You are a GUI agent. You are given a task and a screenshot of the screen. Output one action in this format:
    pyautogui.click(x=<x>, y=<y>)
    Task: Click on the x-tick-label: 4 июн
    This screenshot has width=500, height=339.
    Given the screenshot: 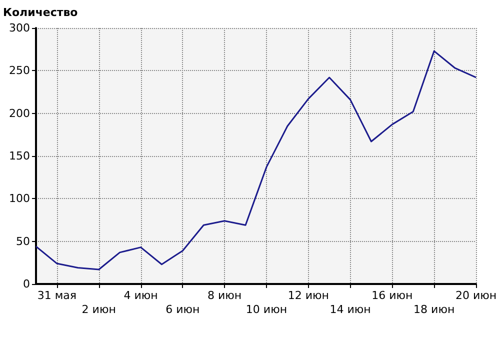 What is the action you would take?
    pyautogui.click(x=141, y=295)
    